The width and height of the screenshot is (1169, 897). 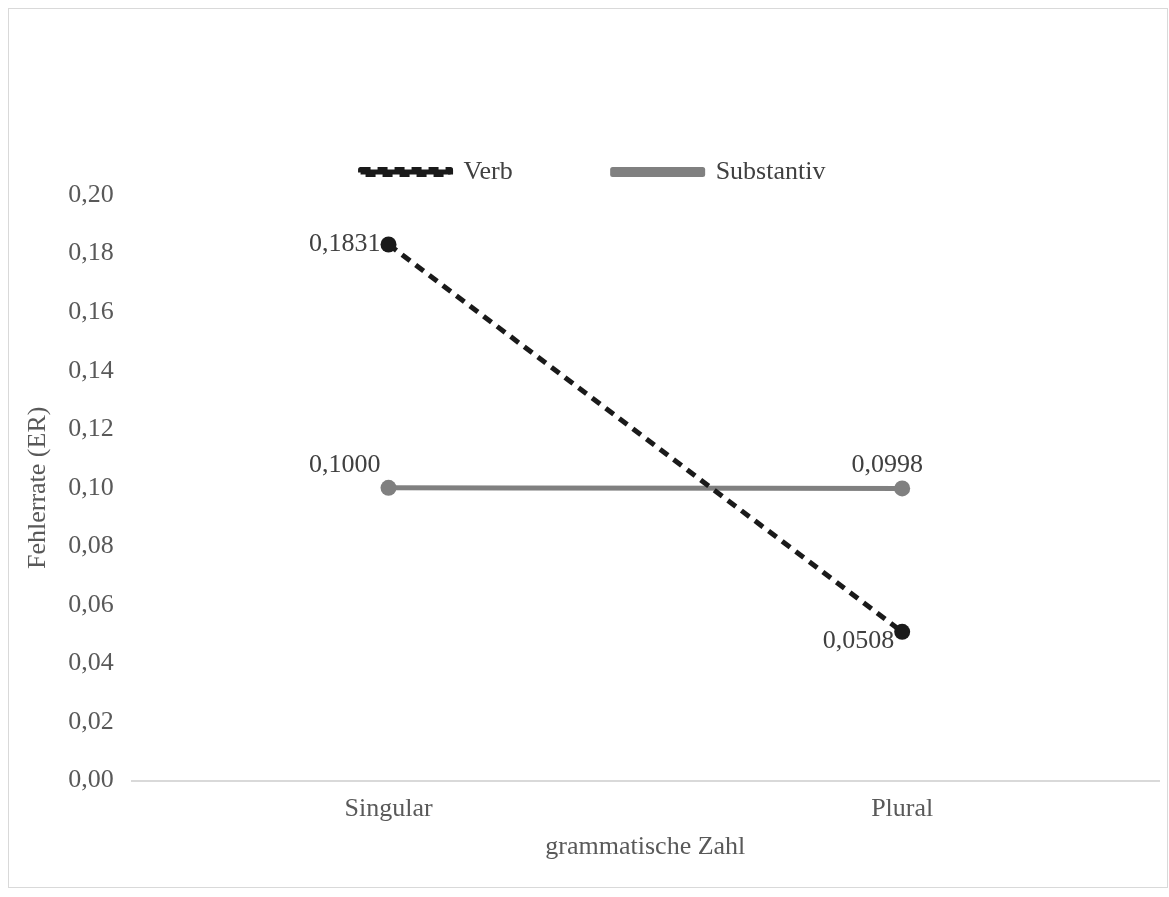 What do you see at coordinates (902, 808) in the screenshot?
I see `x-tick-label: Plural` at bounding box center [902, 808].